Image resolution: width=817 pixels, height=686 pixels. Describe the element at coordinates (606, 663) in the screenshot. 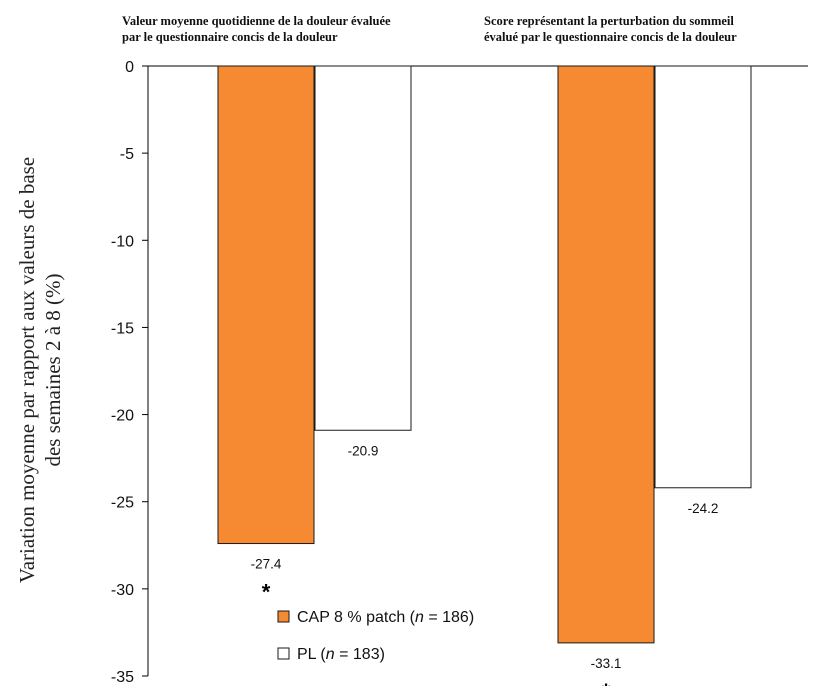

I see `bar-value-label: -33.1` at that location.